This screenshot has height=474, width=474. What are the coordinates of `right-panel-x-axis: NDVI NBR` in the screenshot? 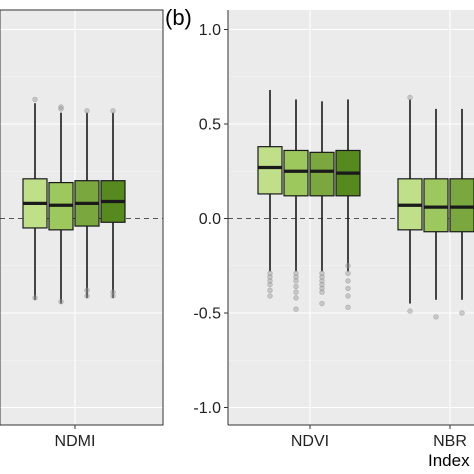 It's located at (379, 437).